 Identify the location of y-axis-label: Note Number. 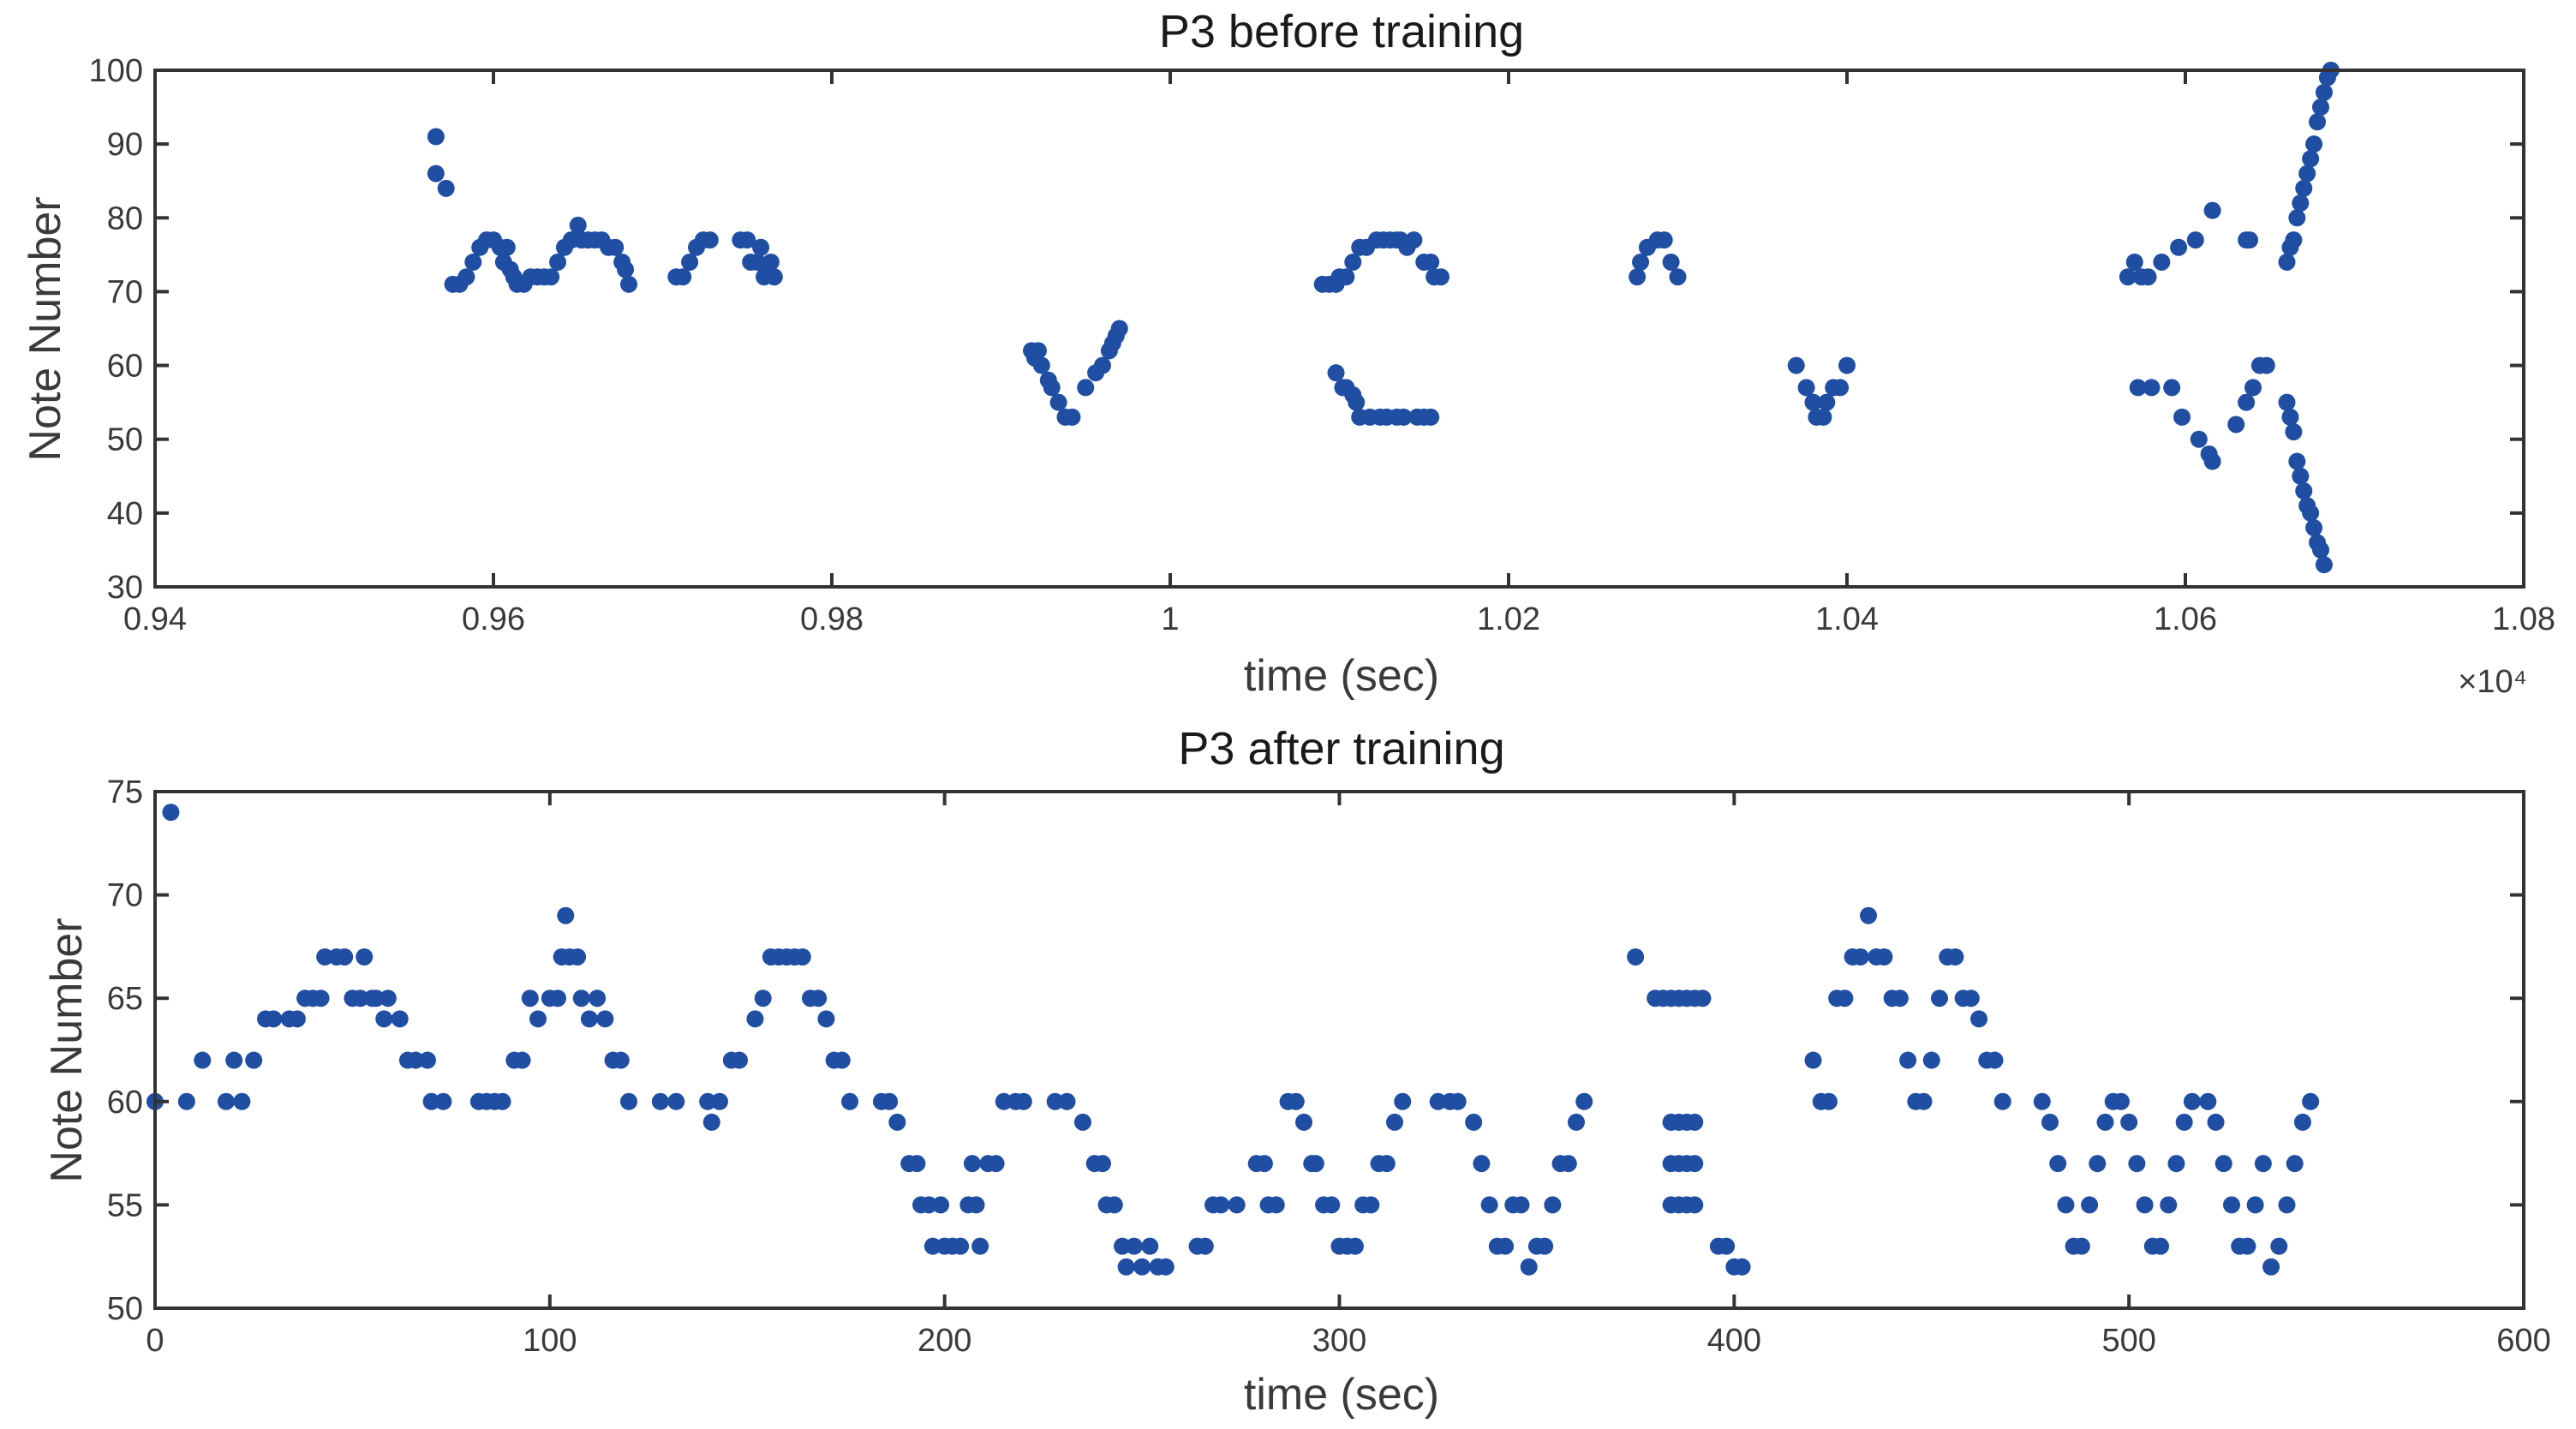
(67, 1050).